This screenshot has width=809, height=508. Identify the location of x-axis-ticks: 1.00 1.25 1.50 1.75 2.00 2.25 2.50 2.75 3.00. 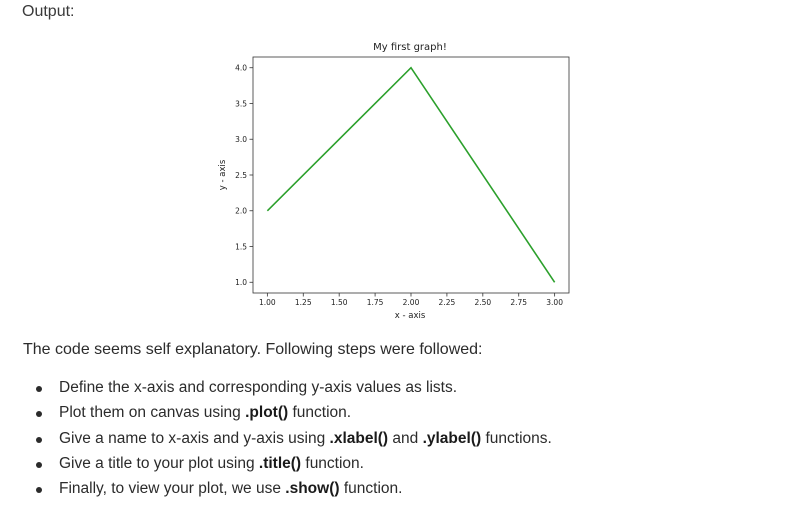
(411, 300).